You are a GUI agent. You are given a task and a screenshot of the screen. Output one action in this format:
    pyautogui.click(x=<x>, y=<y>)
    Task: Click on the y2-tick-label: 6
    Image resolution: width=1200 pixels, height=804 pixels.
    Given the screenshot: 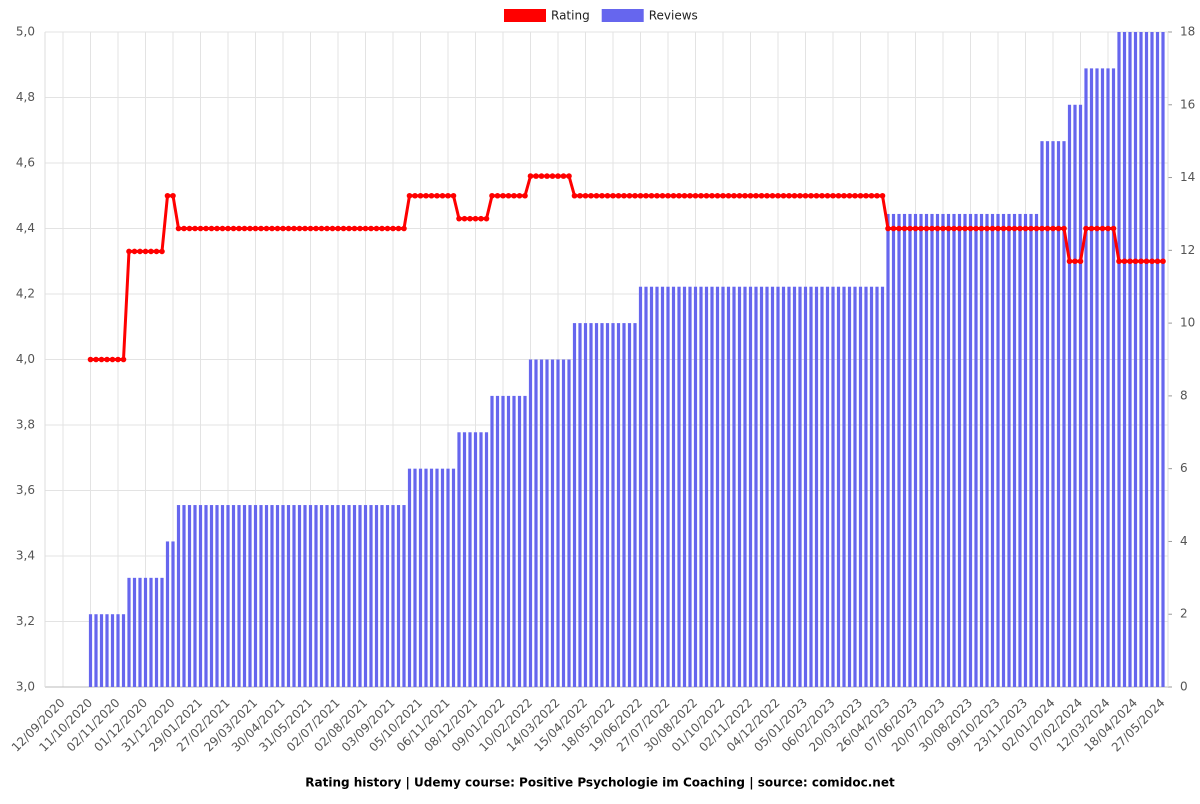 What is the action you would take?
    pyautogui.click(x=1184, y=468)
    